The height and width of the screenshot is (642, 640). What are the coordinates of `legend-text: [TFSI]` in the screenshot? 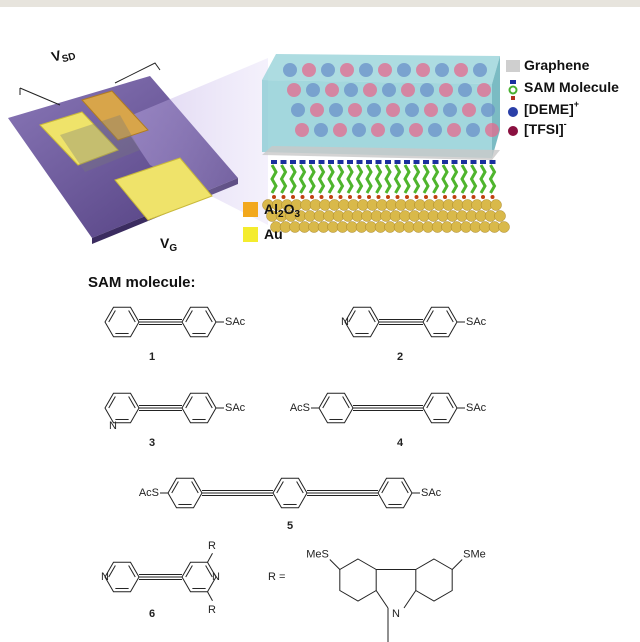 It's located at (544, 129).